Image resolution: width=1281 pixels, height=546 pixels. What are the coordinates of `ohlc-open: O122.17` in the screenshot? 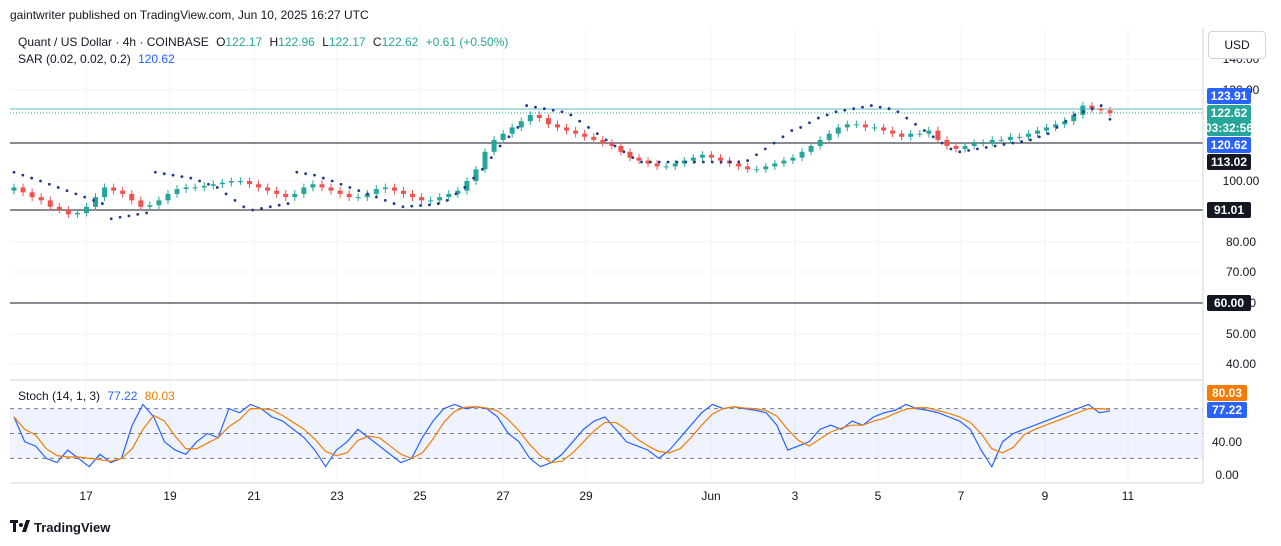 It's located at (239, 42).